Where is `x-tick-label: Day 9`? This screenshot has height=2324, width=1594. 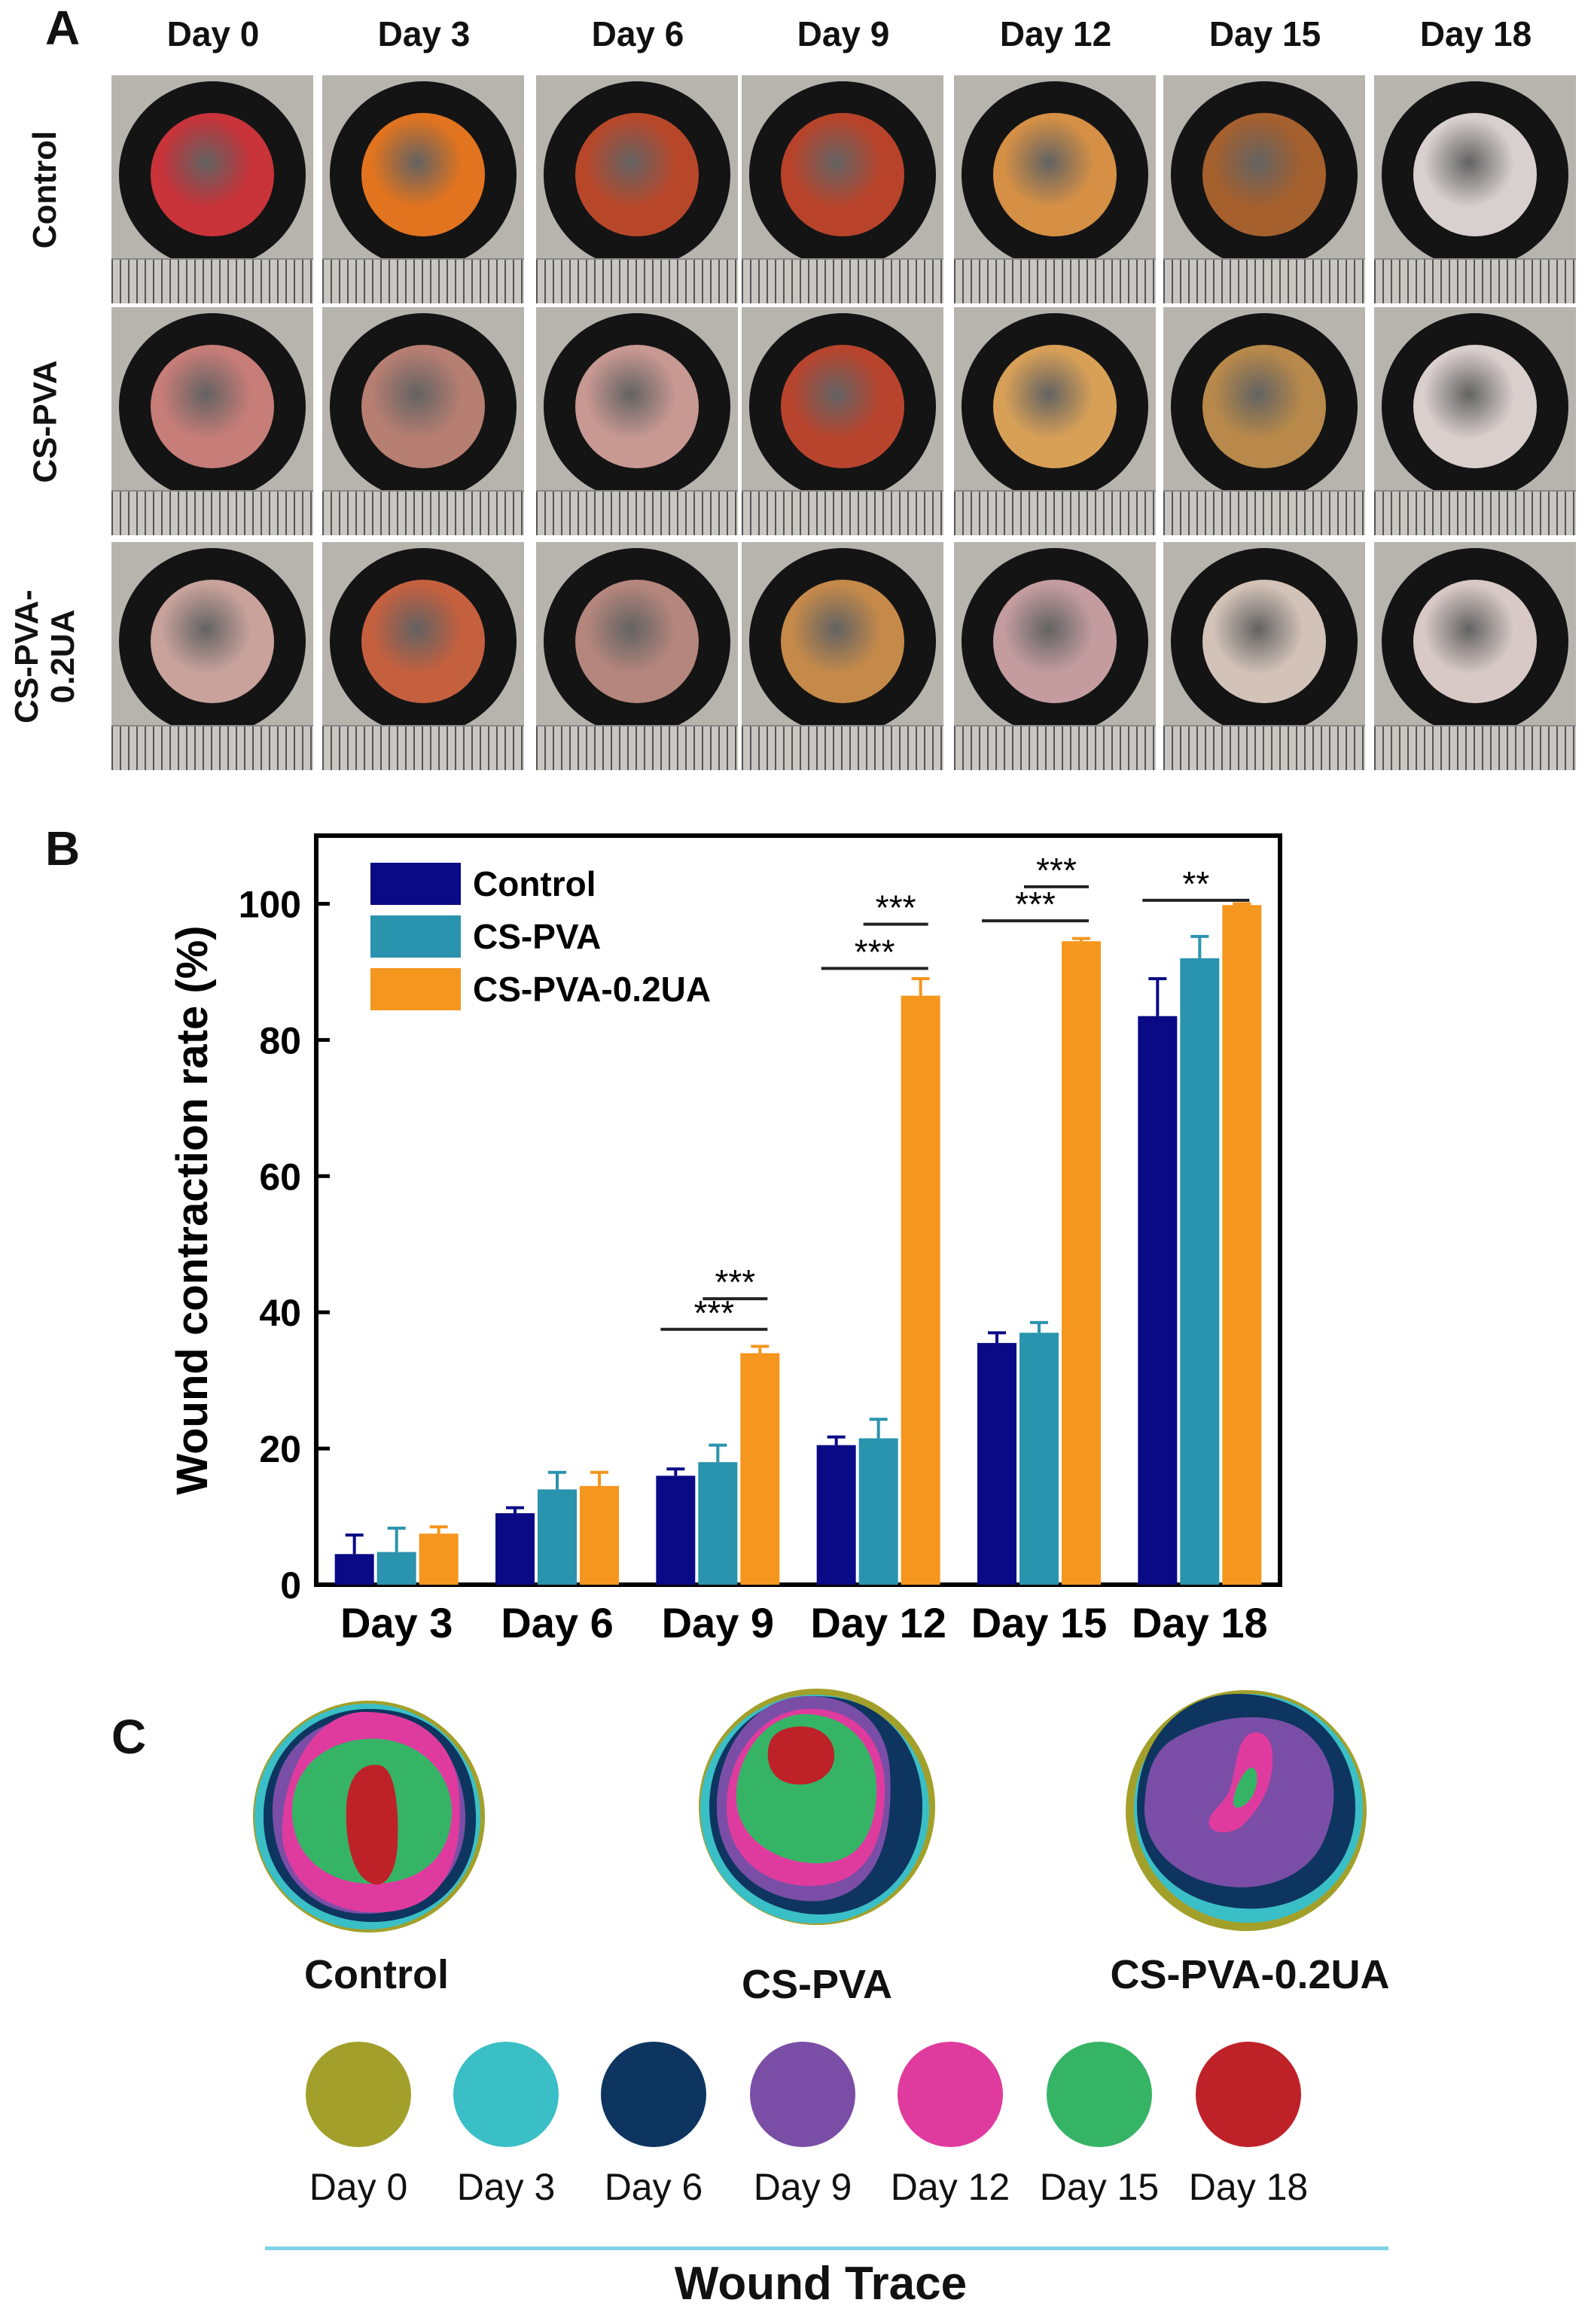
x-tick-label: Day 9 is located at coordinates (718, 1623).